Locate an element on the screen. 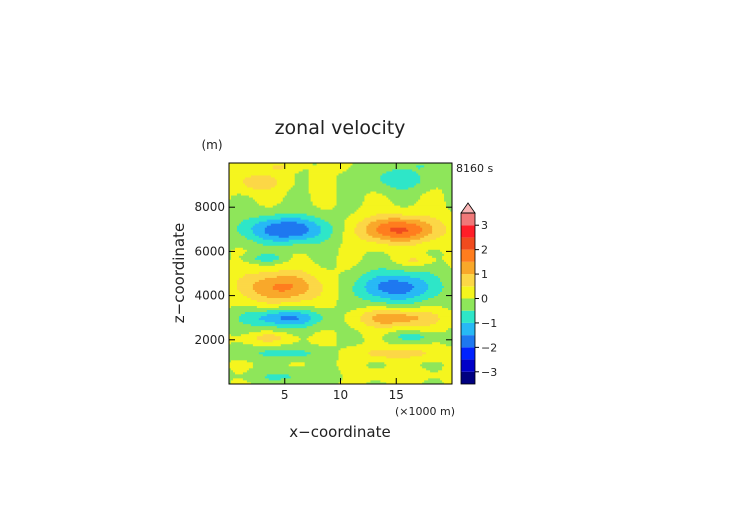 The image size is (752, 532). x-tick-label: 10 is located at coordinates (340, 395).